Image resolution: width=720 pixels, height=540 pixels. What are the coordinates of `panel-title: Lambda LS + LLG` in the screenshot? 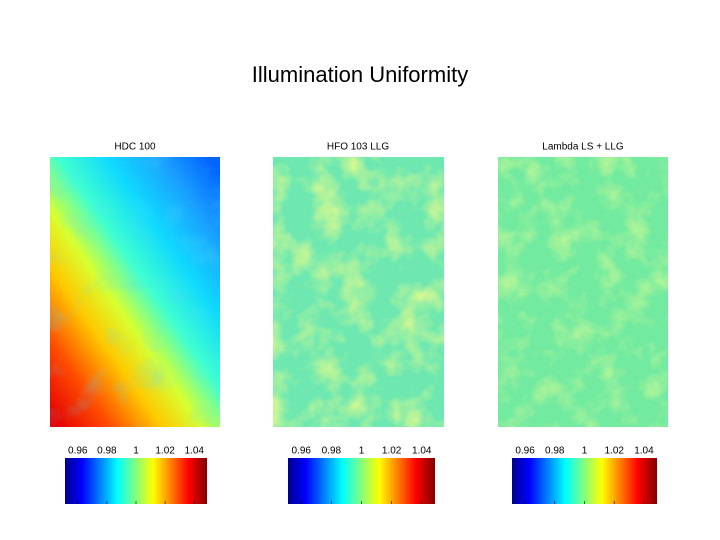 It's located at (583, 147).